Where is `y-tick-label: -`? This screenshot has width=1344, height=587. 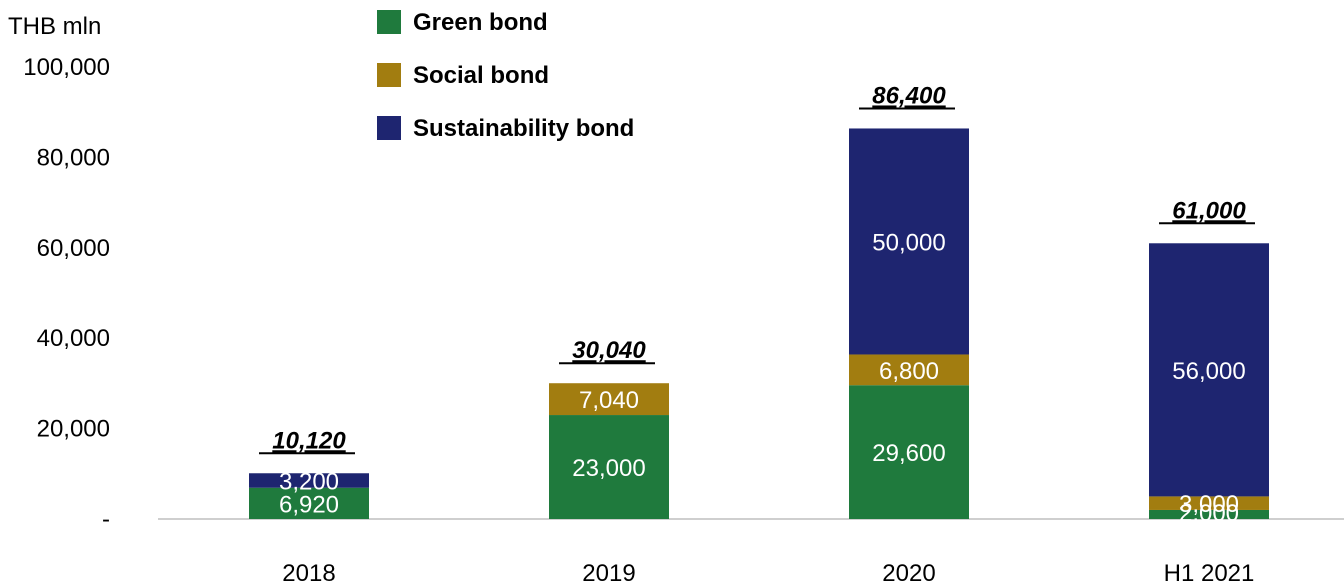 y-tick-label: - is located at coordinates (106, 519).